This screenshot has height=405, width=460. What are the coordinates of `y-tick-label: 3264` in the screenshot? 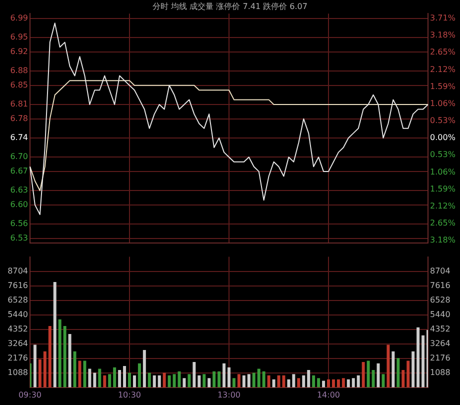 It's located at (18, 343).